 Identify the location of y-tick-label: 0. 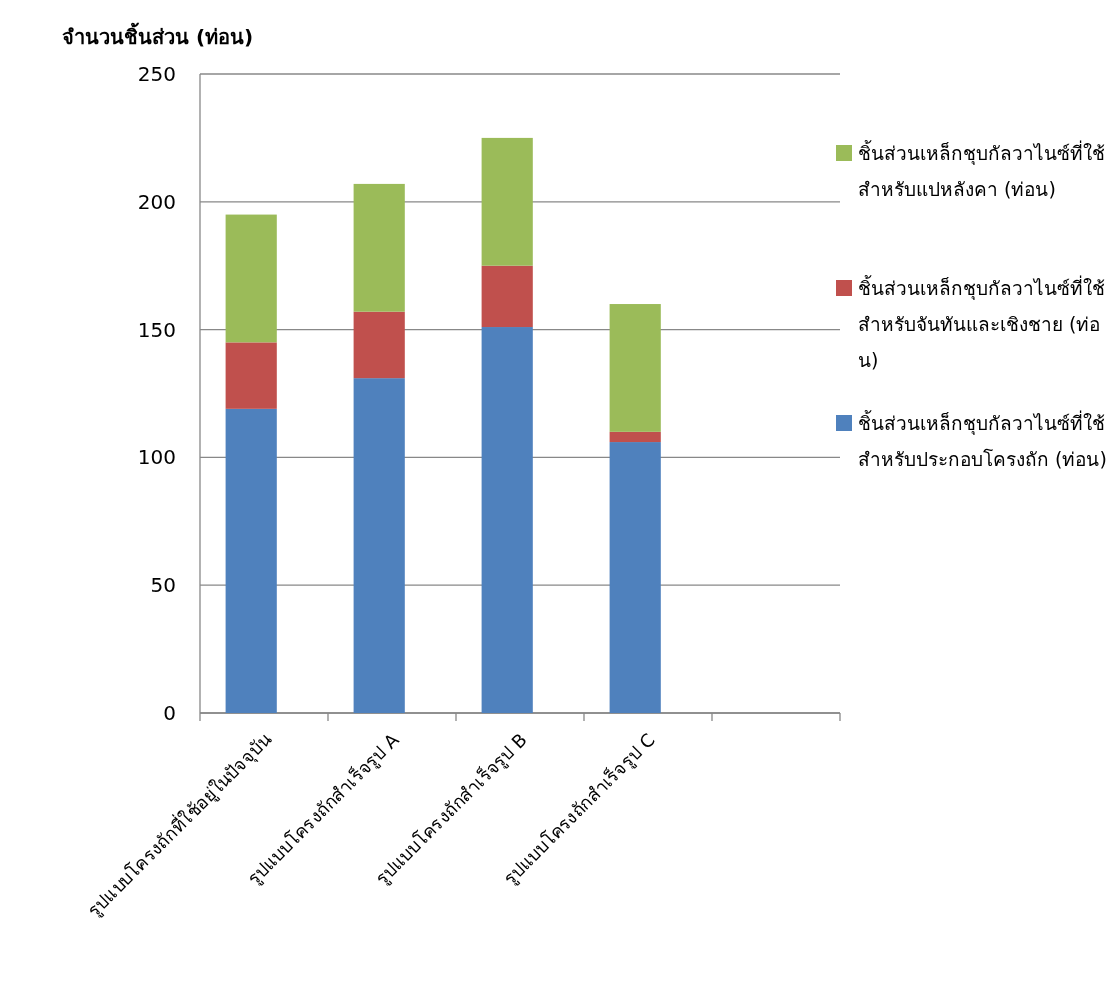
(169, 713).